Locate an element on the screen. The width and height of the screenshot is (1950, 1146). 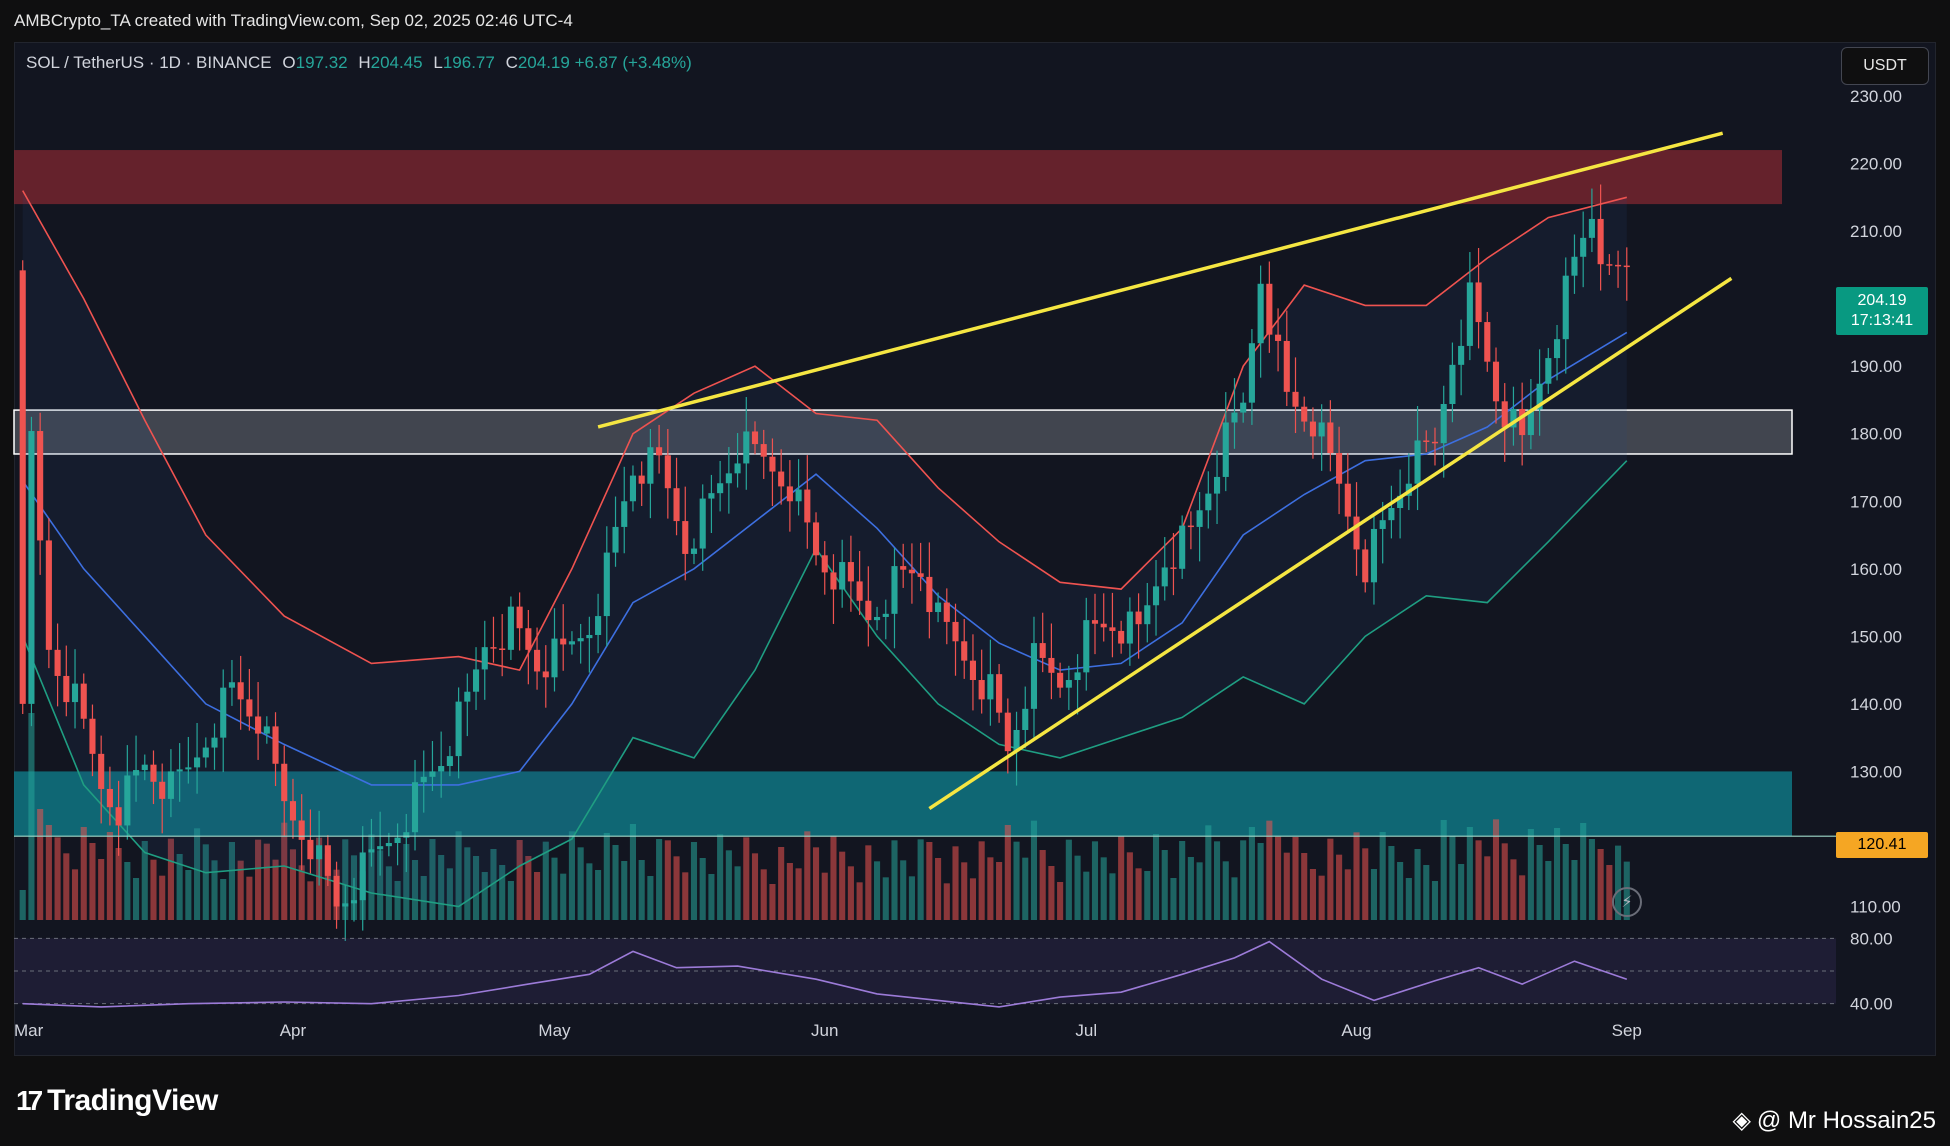
price-axis-label: 140.00 is located at coordinates (1876, 704).